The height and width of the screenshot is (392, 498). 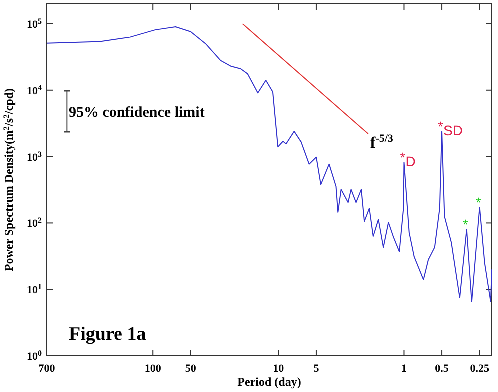 What do you see at coordinates (480, 369) in the screenshot?
I see `x-tick-label: 0.25` at bounding box center [480, 369].